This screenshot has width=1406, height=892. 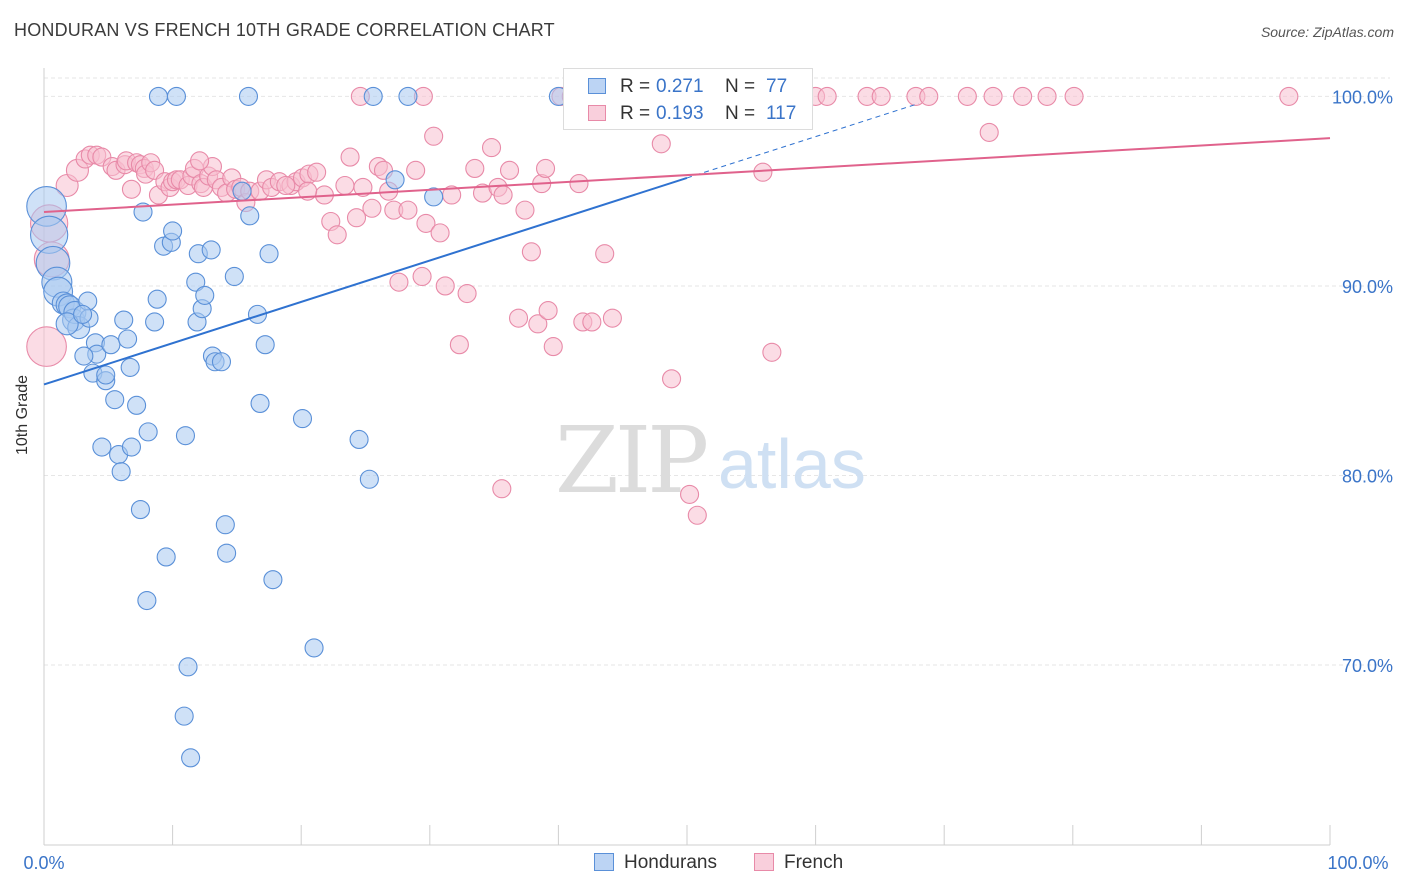 What do you see at coordinates (365, 281) in the screenshot?
I see `hondurans-trend-line` at bounding box center [365, 281].